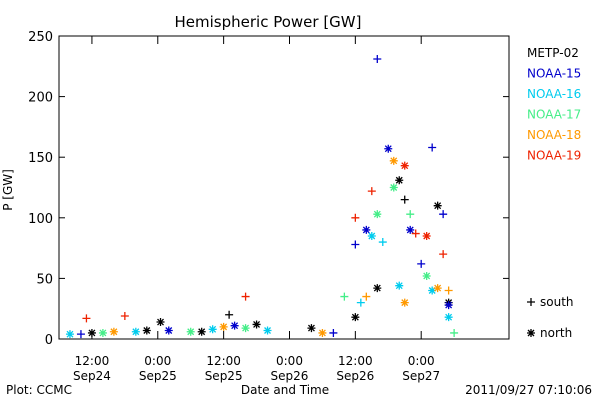 The image size is (600, 400). I want to click on legend-entry: NOAA-18, so click(554, 135).